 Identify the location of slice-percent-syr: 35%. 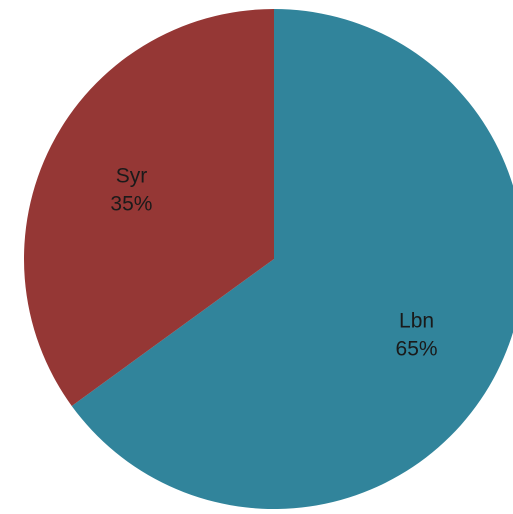
(131, 203).